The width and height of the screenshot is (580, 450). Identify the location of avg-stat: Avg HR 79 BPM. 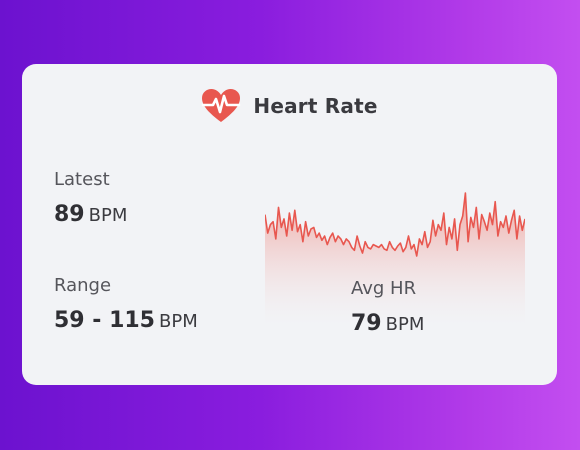
(387, 309).